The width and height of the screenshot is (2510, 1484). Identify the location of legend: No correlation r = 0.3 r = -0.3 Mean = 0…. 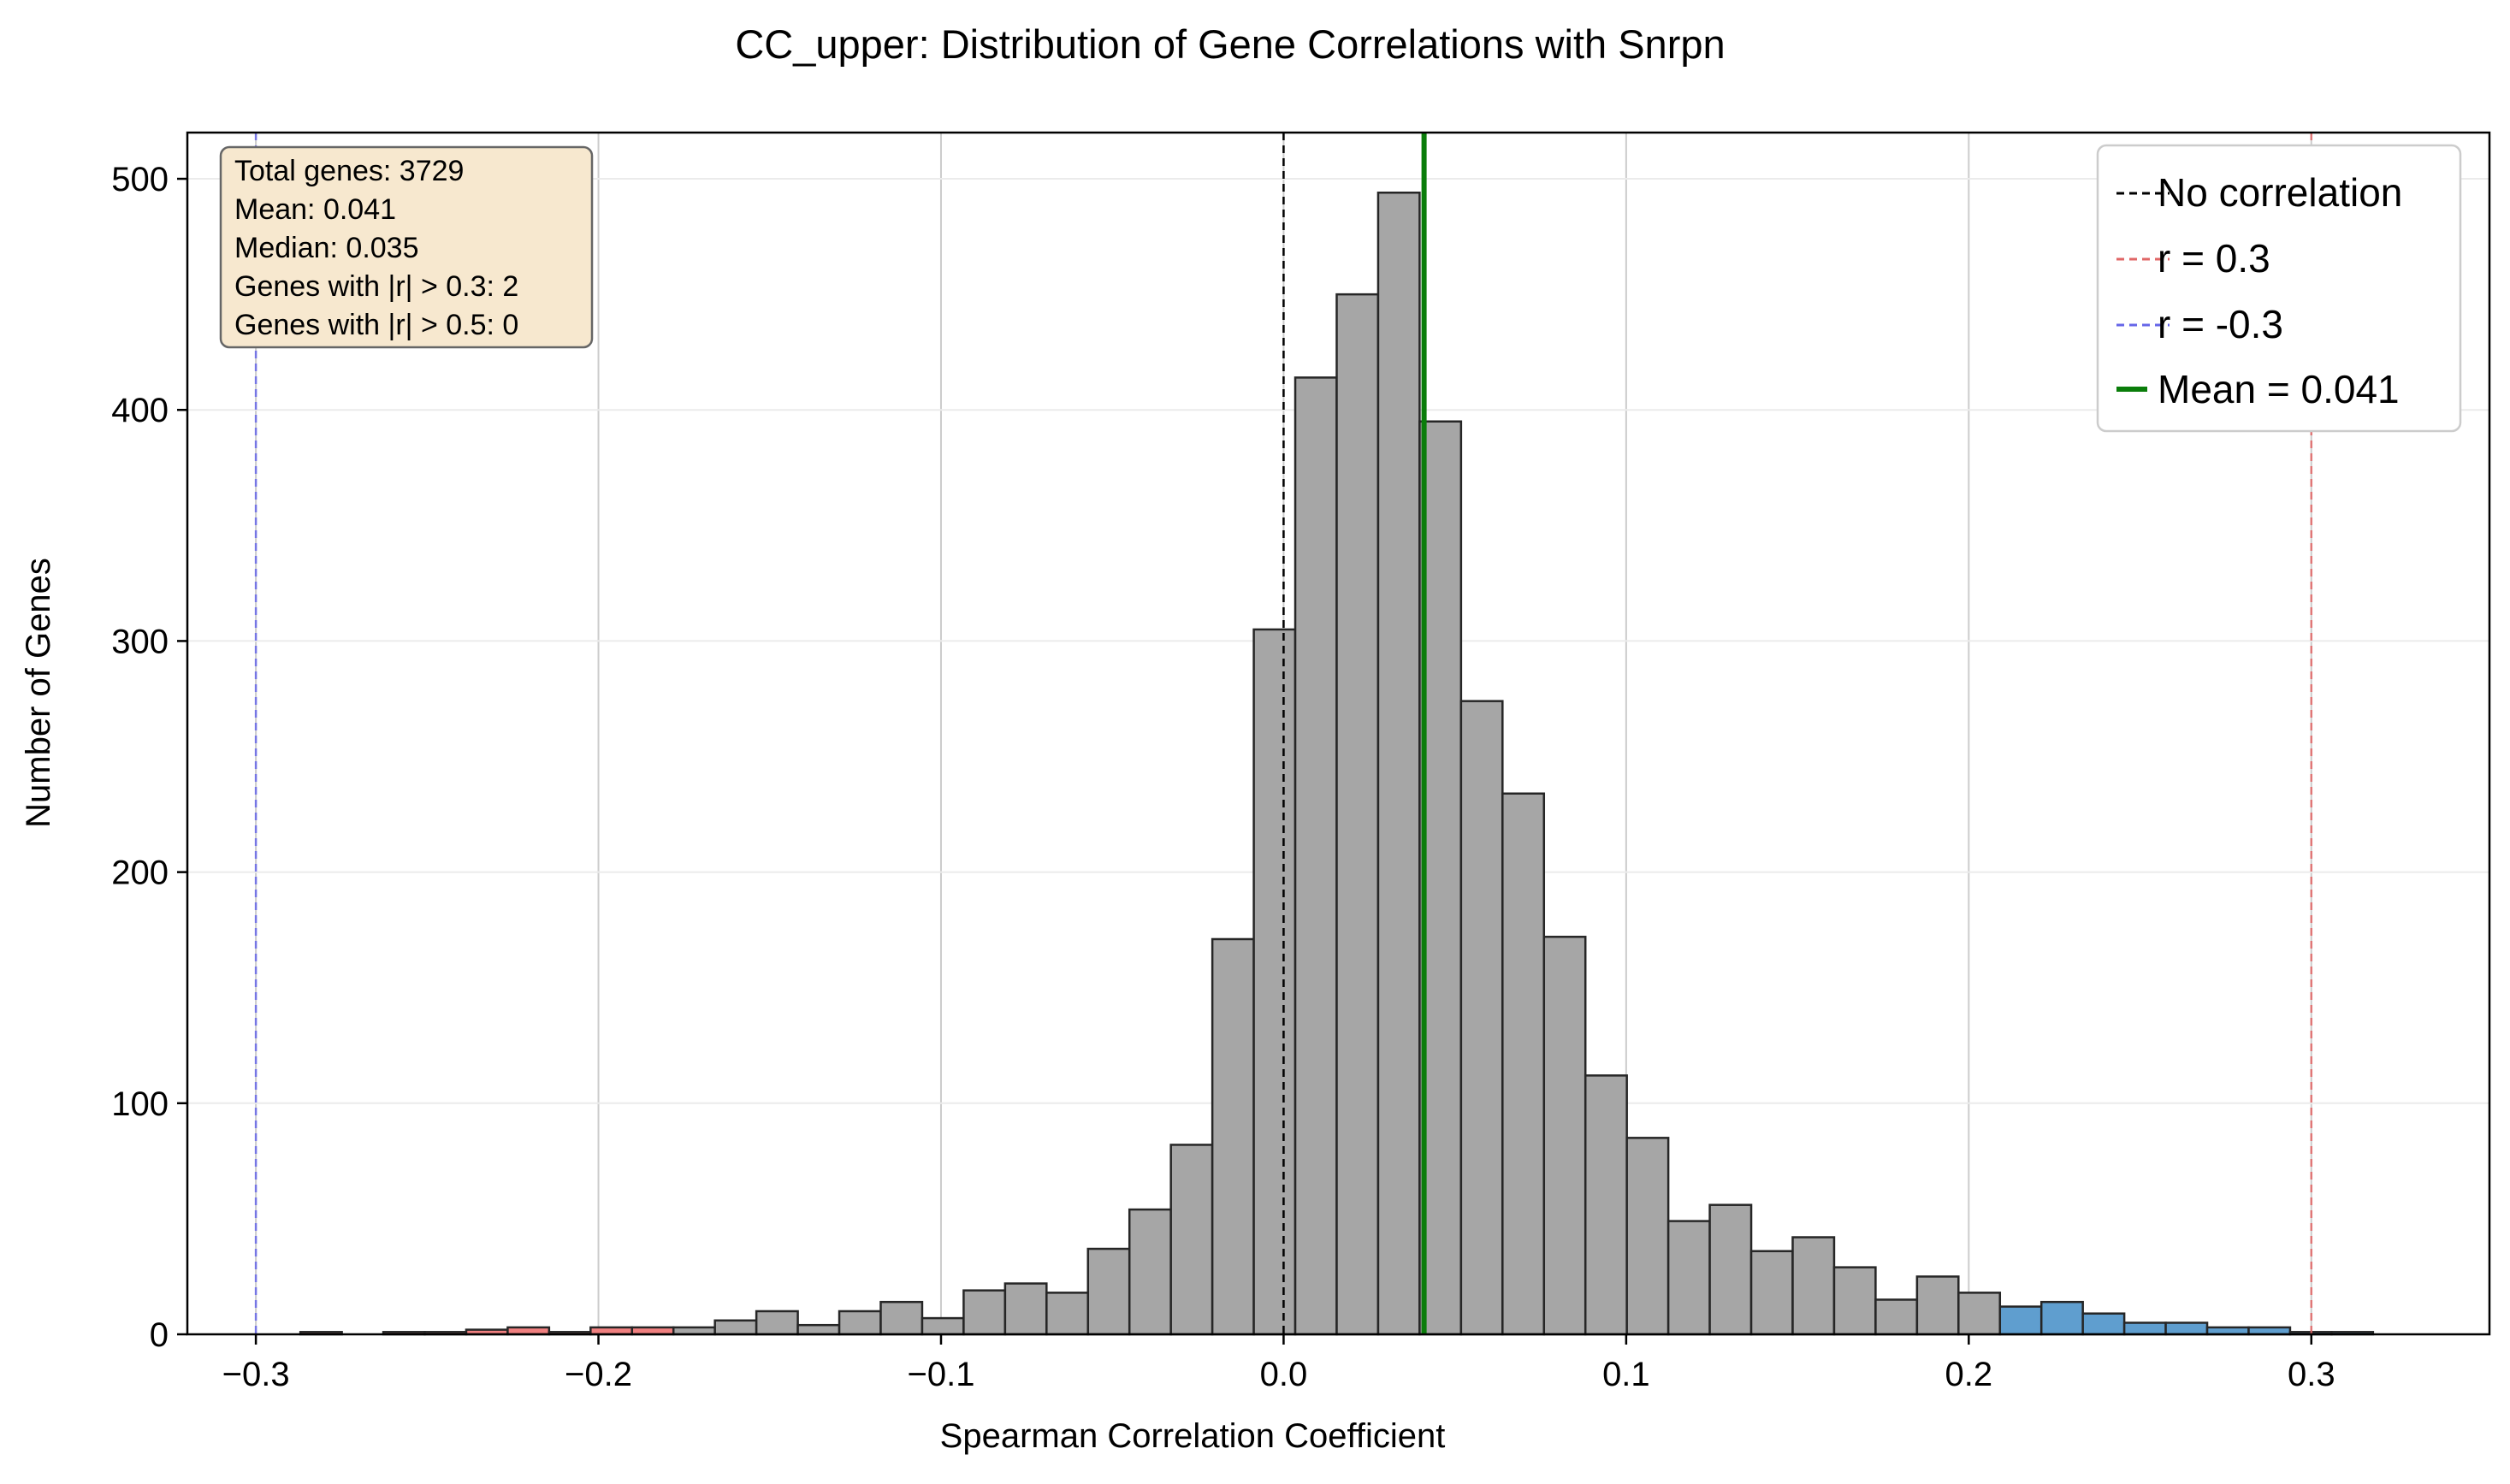
(2279, 288).